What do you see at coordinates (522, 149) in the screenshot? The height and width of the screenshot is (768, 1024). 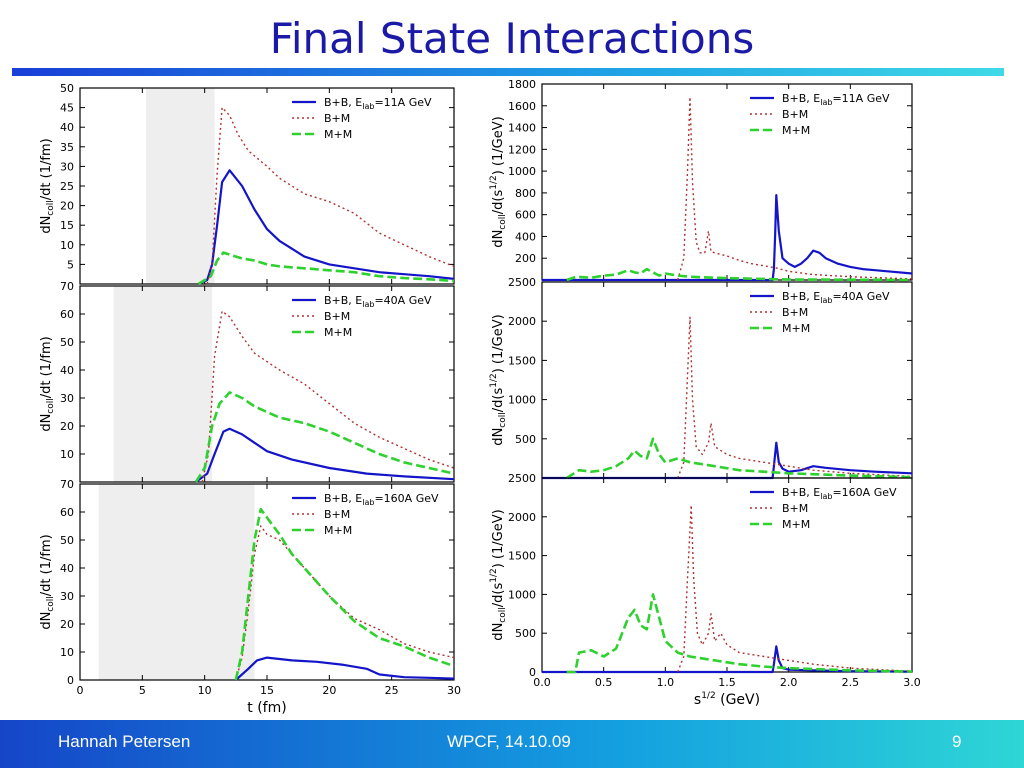 I see `y-tick-label: 1200` at bounding box center [522, 149].